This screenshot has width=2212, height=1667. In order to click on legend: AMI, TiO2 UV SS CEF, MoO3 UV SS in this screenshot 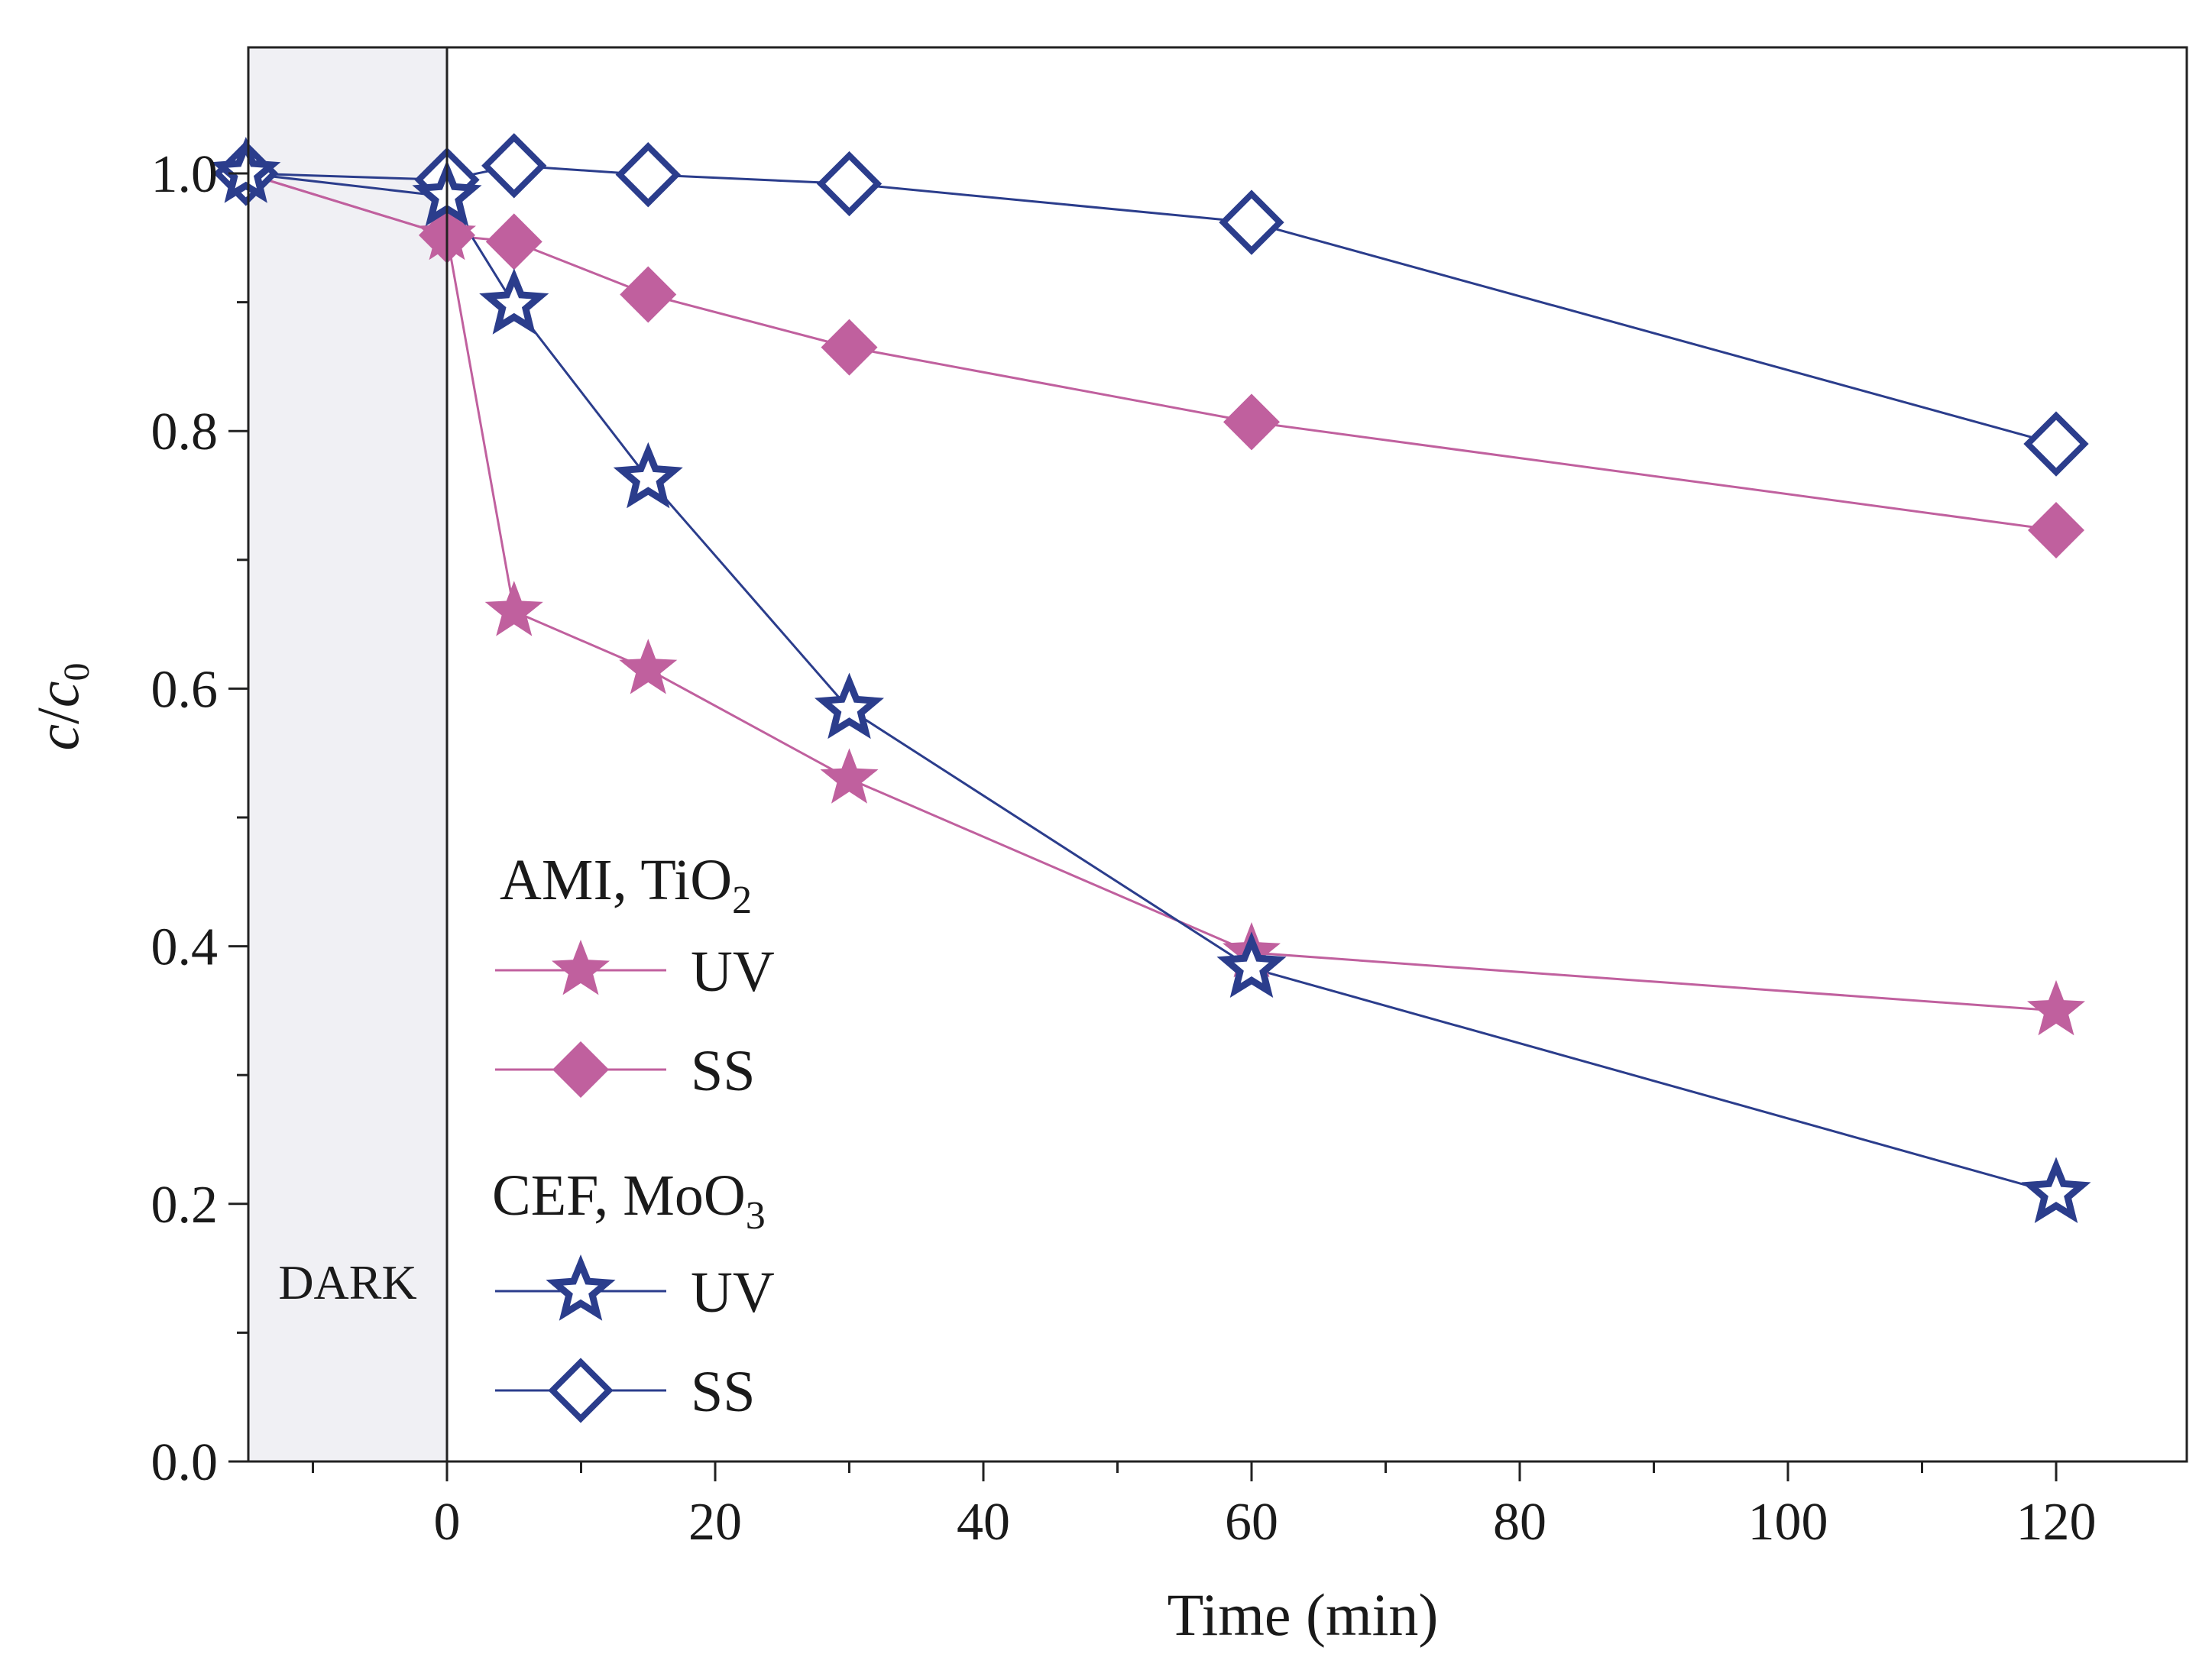, I will do `click(633, 1136)`.